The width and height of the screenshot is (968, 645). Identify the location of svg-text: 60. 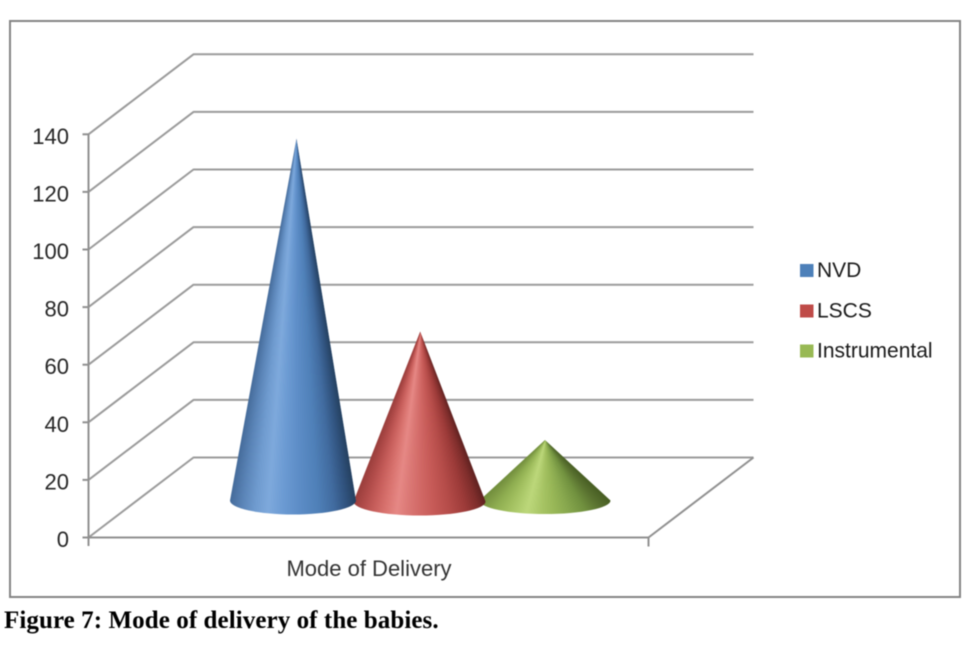
(57, 366).